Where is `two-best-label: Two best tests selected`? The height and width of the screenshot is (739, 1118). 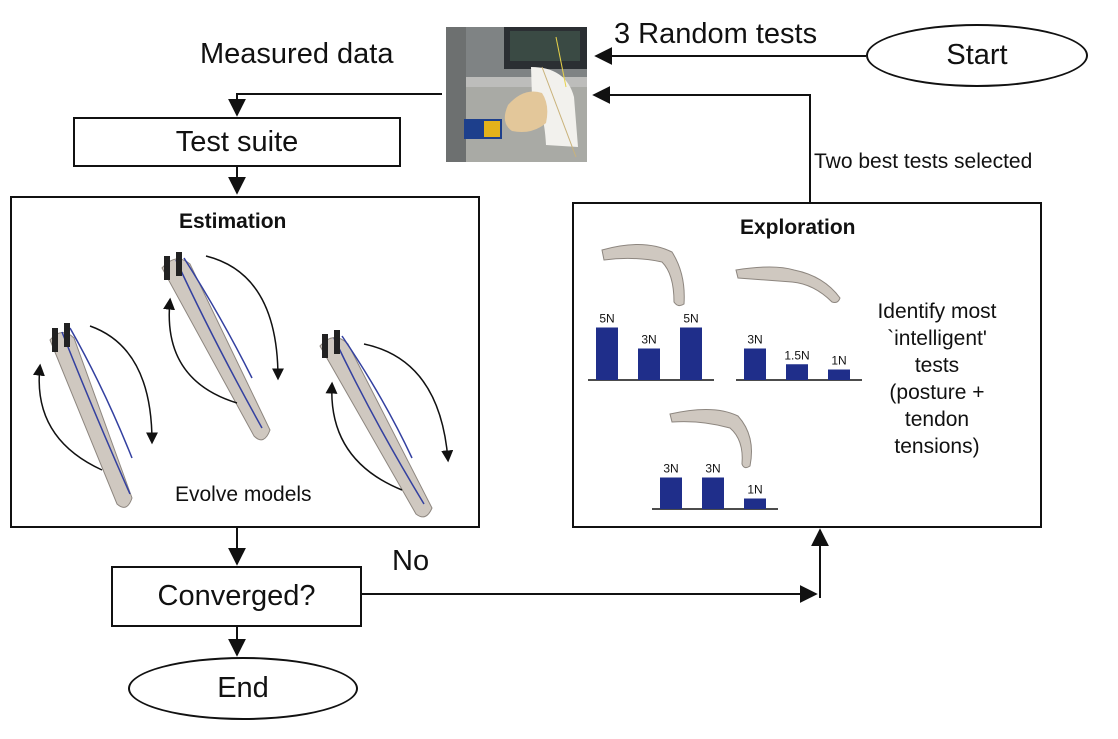
two-best-label: Two best tests selected is located at coordinates (923, 161).